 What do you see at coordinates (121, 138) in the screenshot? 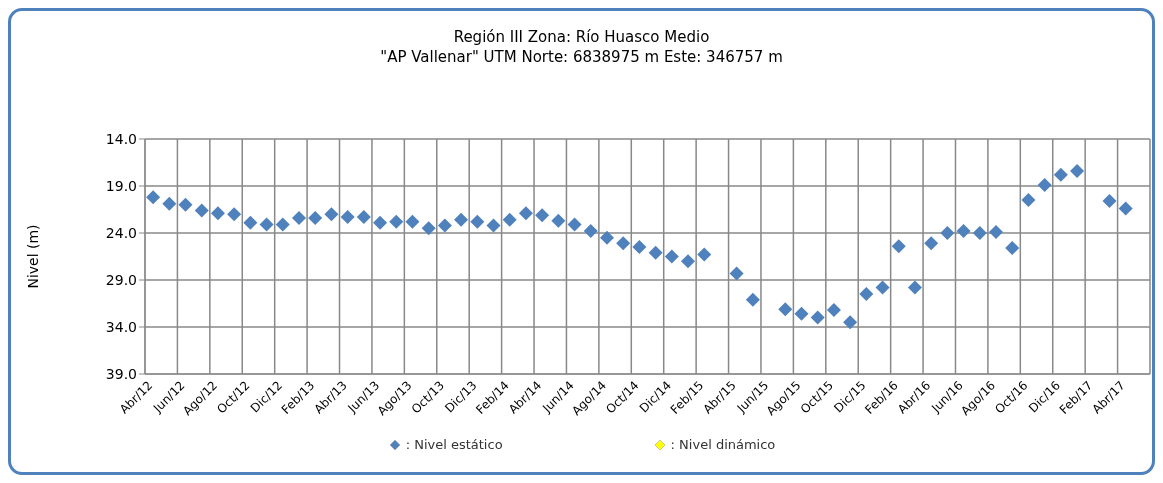
I see `y-tick-label: 14.0` at bounding box center [121, 138].